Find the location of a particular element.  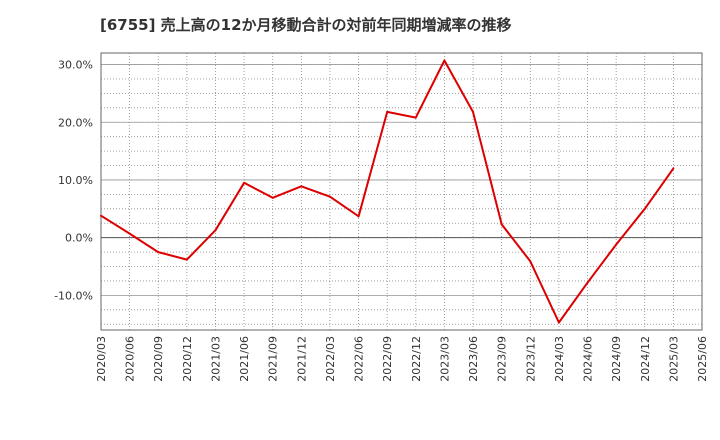

x-tick-label: 2022/06 is located at coordinates (359, 359).